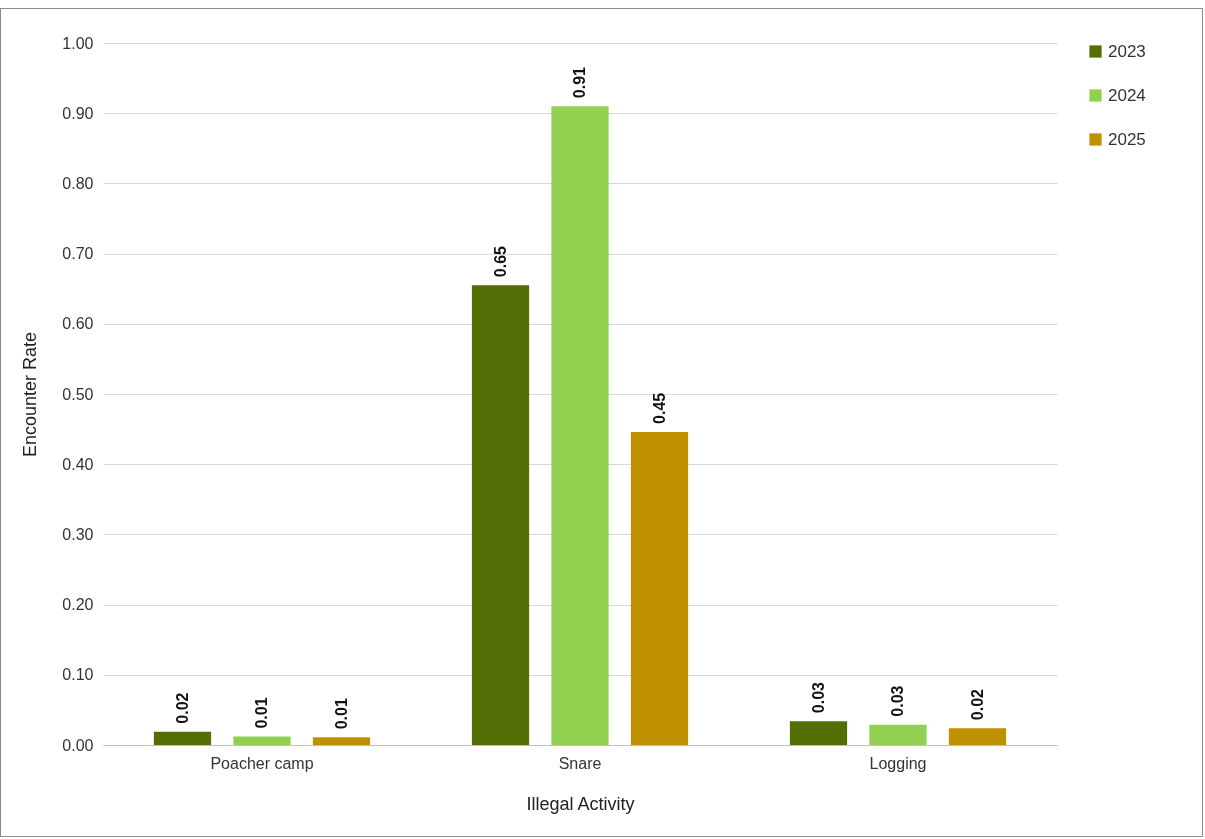 Image resolution: width=1205 pixels, height=839 pixels. What do you see at coordinates (78, 605) in the screenshot?
I see `y-tick-label: 0.20` at bounding box center [78, 605].